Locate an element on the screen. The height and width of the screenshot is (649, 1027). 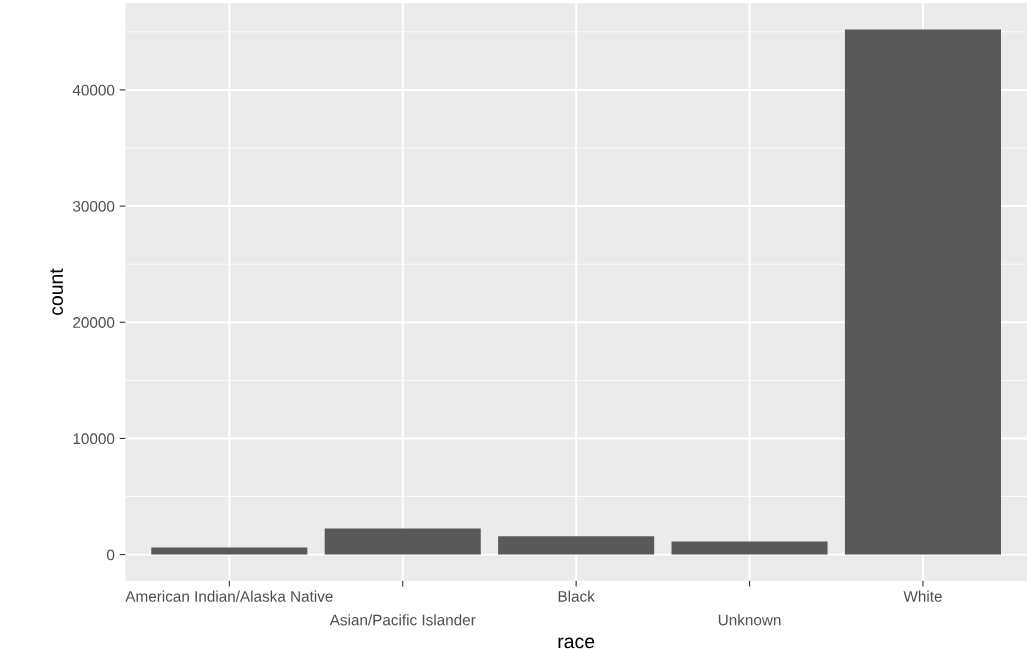
y-tick-label: 40000 is located at coordinates (93, 90).